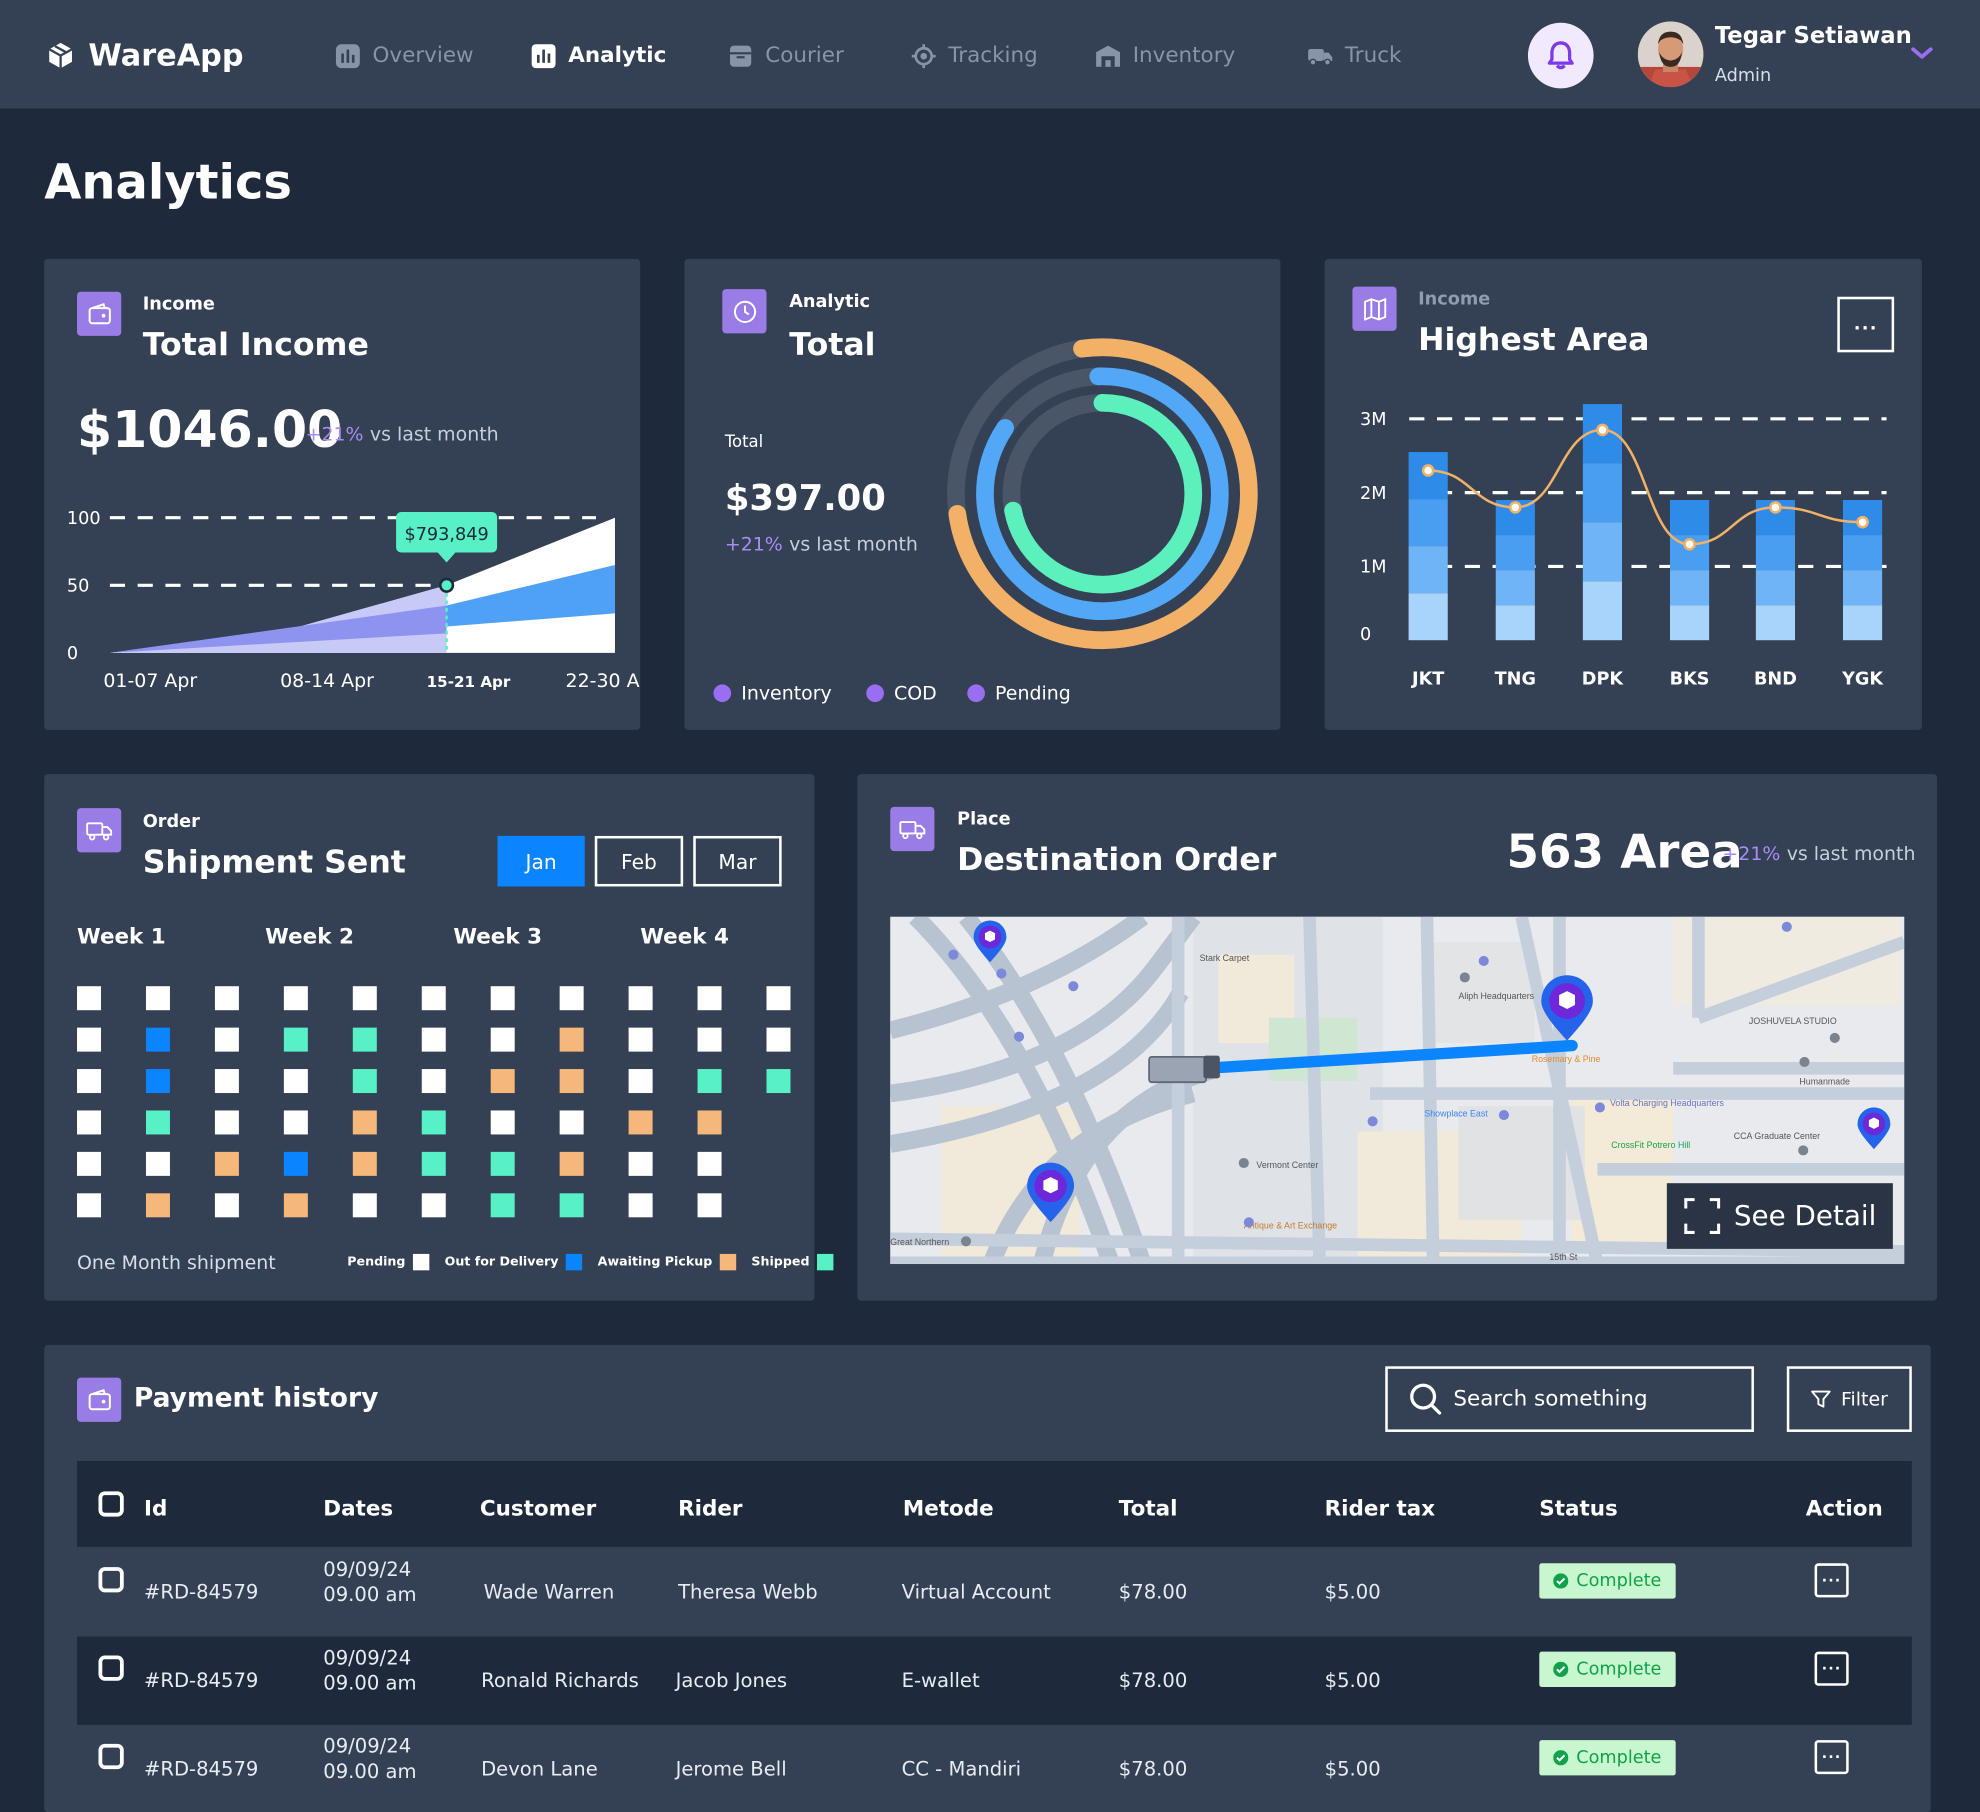  I want to click on delivery-truck-icon, so click(99, 830).